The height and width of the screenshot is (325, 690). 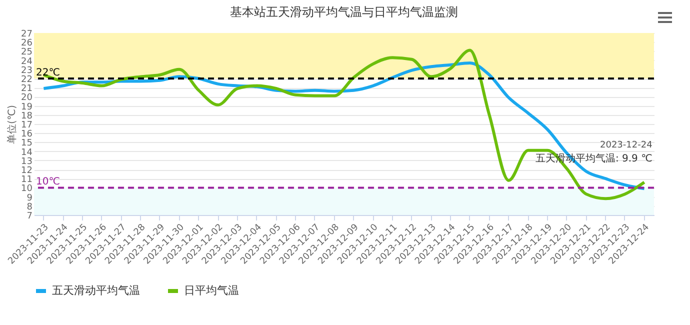 I want to click on y-tick-label: 14, so click(x=27, y=153).